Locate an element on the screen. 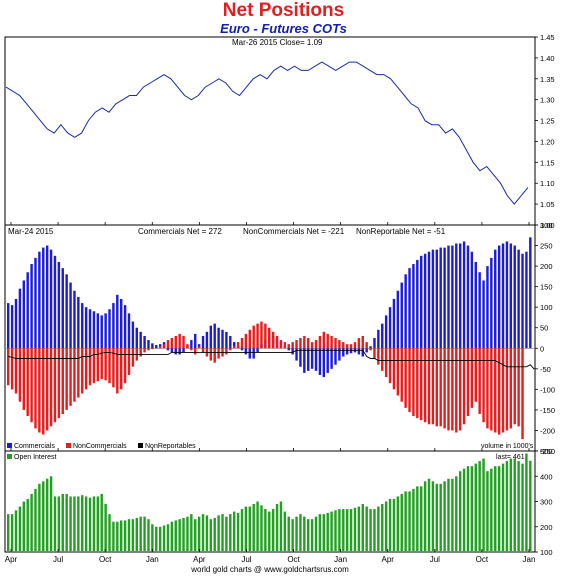 The height and width of the screenshot is (576, 567). y-tick-label: -250 is located at coordinates (547, 451).